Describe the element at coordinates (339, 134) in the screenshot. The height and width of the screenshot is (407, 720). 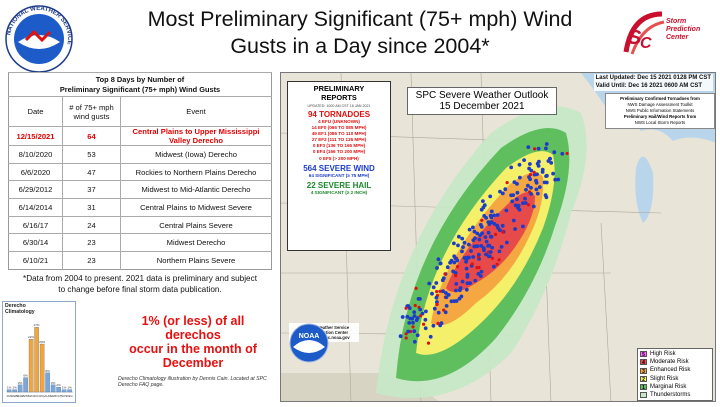
I see `tornado-ef-line: 49 EF1 (086 TO 110 MPH)` at that location.